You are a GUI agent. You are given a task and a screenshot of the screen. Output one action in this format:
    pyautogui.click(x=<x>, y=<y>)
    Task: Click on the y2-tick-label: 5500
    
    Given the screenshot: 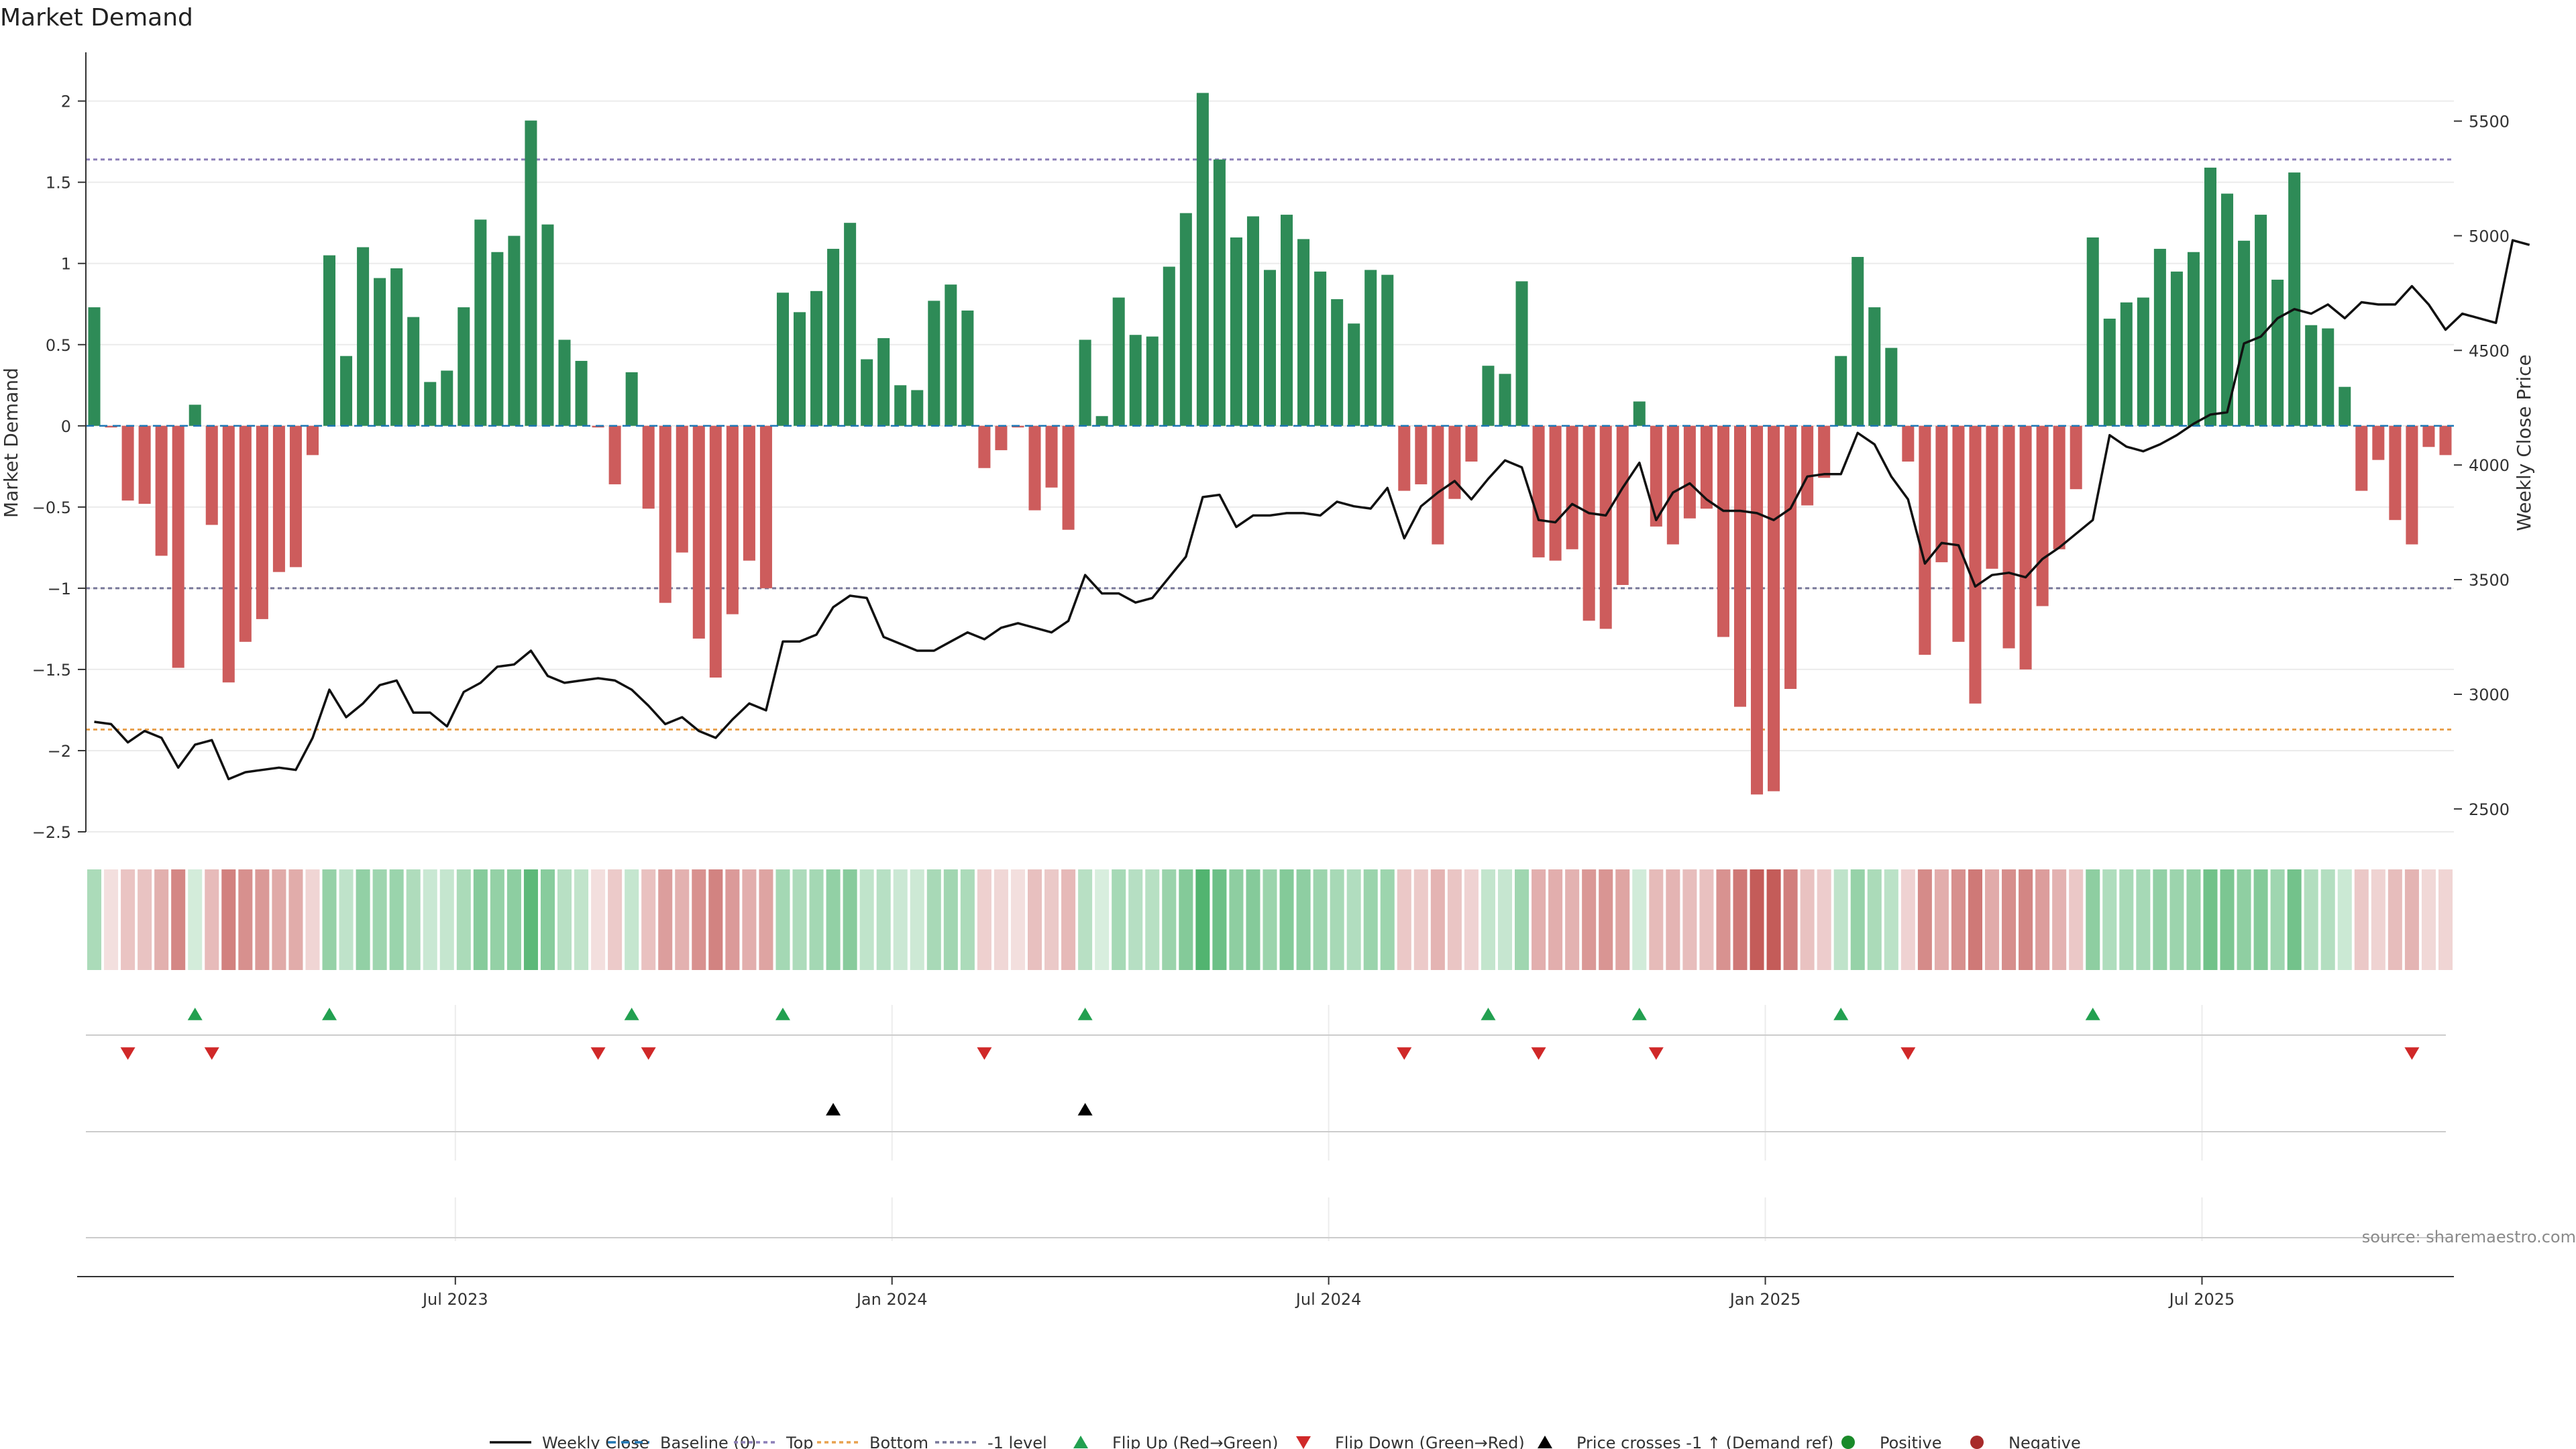 What is the action you would take?
    pyautogui.click(x=2489, y=122)
    